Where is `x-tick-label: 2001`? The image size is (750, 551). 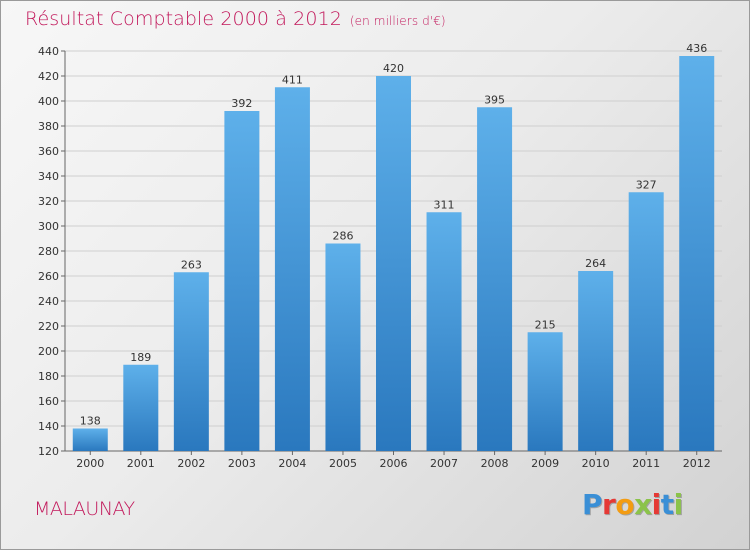 x-tick-label: 2001 is located at coordinates (141, 463).